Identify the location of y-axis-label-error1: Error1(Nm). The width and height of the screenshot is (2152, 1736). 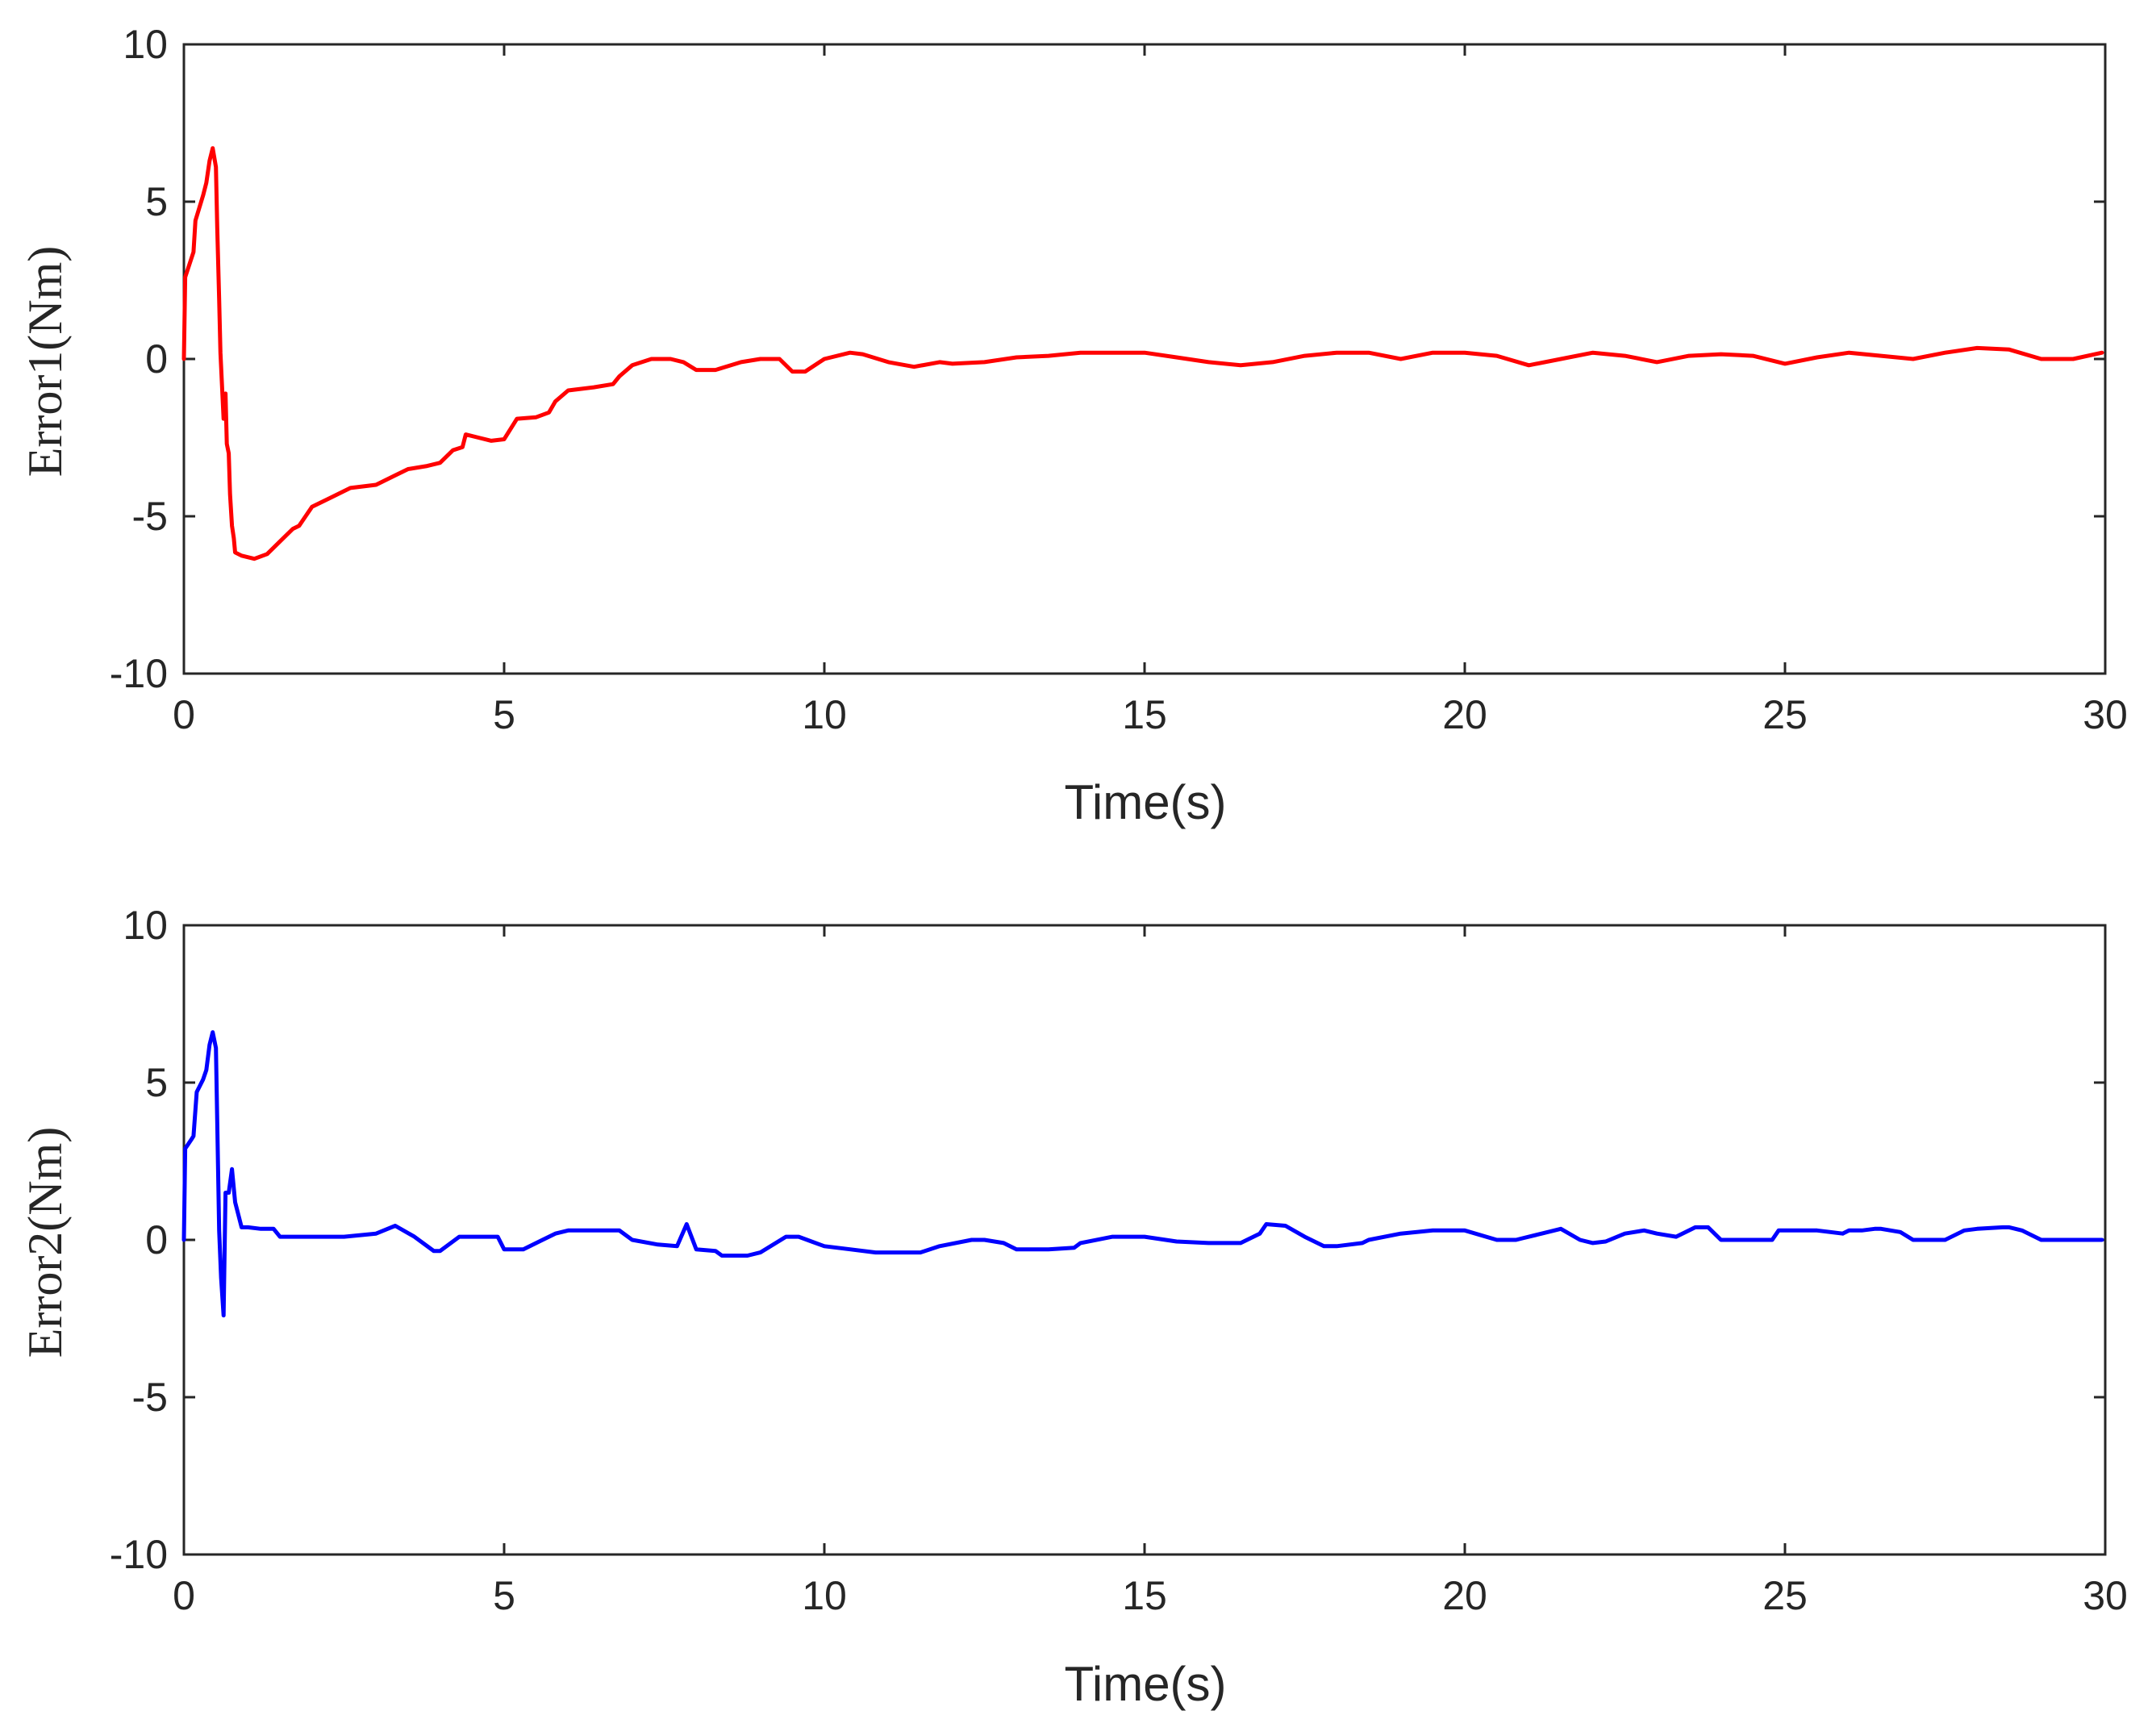
(45, 362).